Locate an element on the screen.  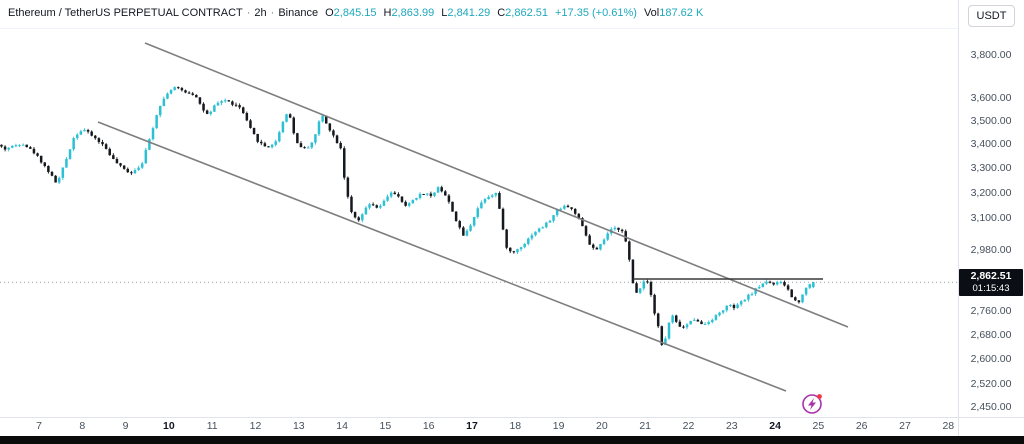
time-tick-label: 8 is located at coordinates (82, 426).